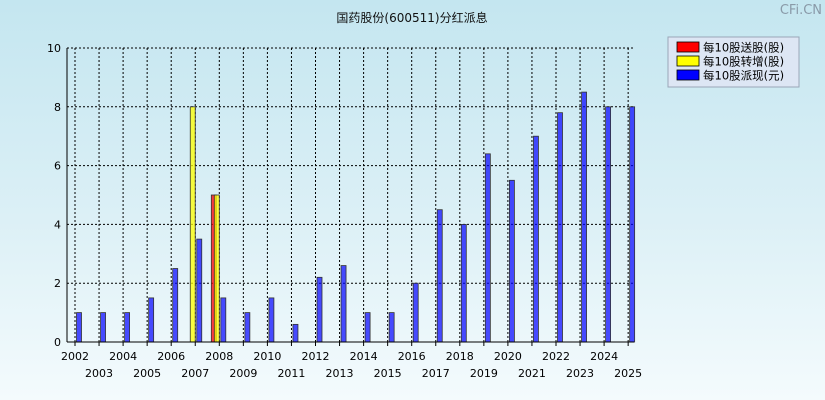 The height and width of the screenshot is (400, 825). Describe the element at coordinates (412, 356) in the screenshot. I see `x-tick-label: 2016` at that location.